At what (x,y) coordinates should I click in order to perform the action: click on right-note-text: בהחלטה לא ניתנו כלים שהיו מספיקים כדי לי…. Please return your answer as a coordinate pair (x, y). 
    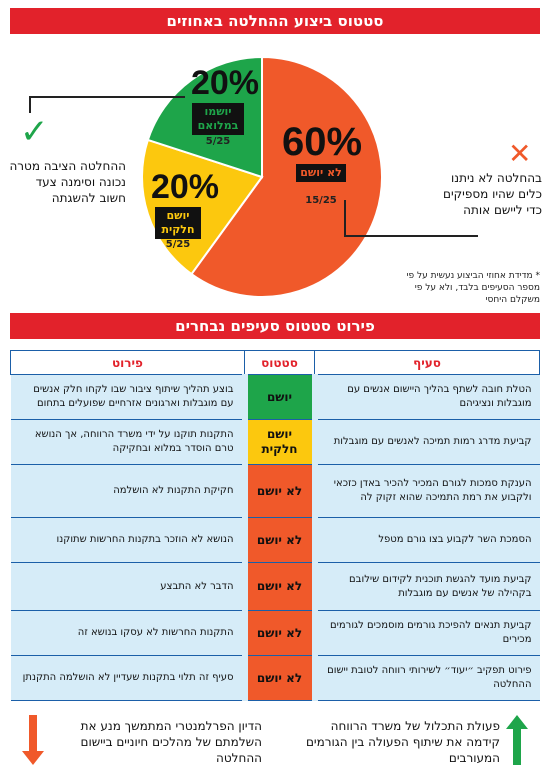
    Looking at the image, I should click on (492, 194).